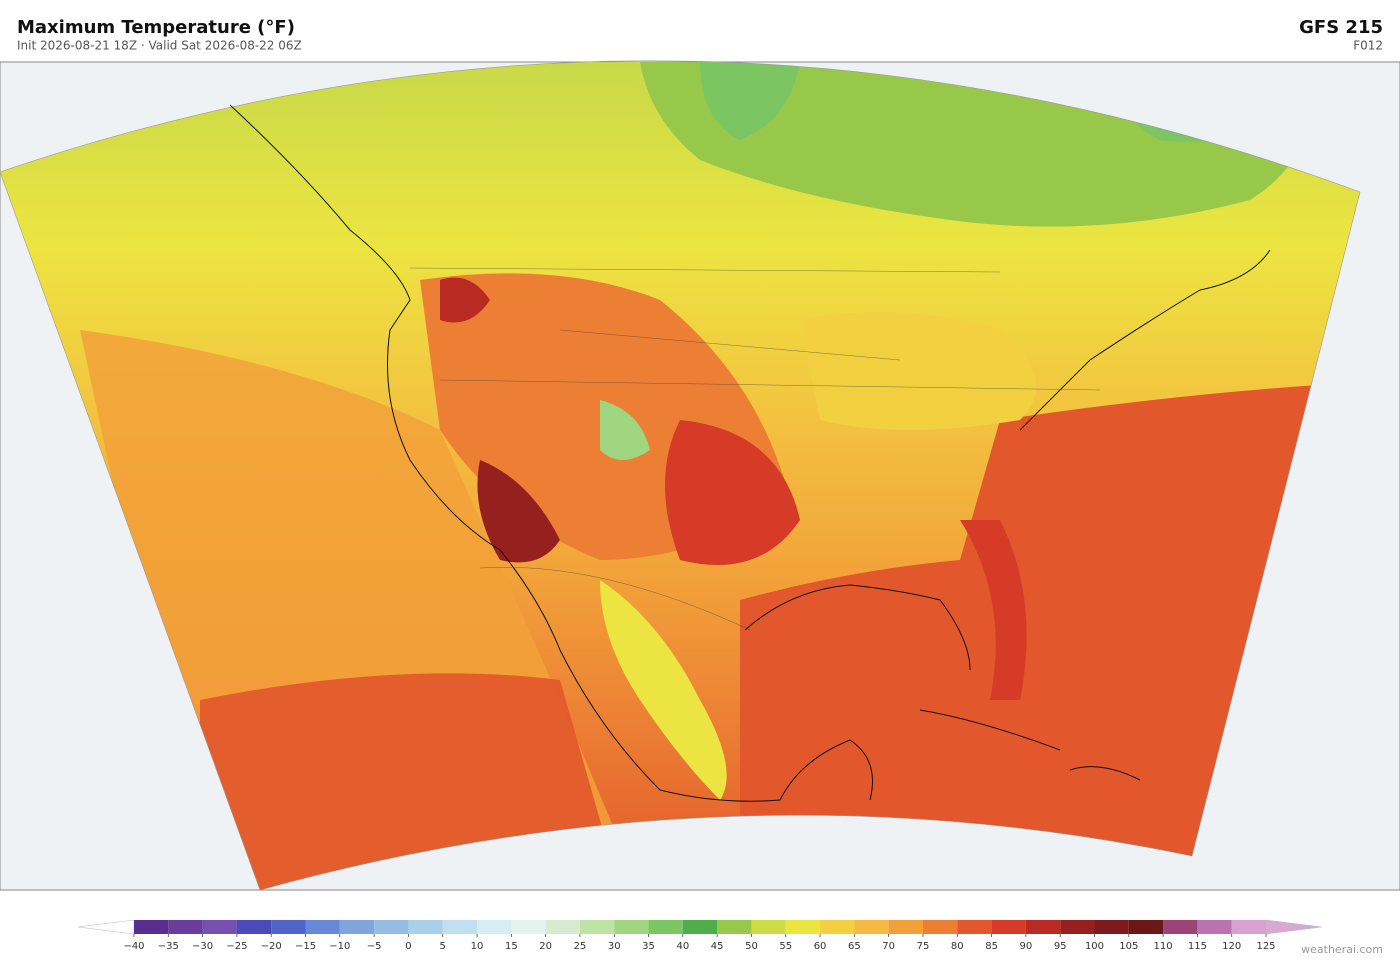 The height and width of the screenshot is (964, 1400). I want to click on colorbar-tick-label: −30, so click(202, 946).